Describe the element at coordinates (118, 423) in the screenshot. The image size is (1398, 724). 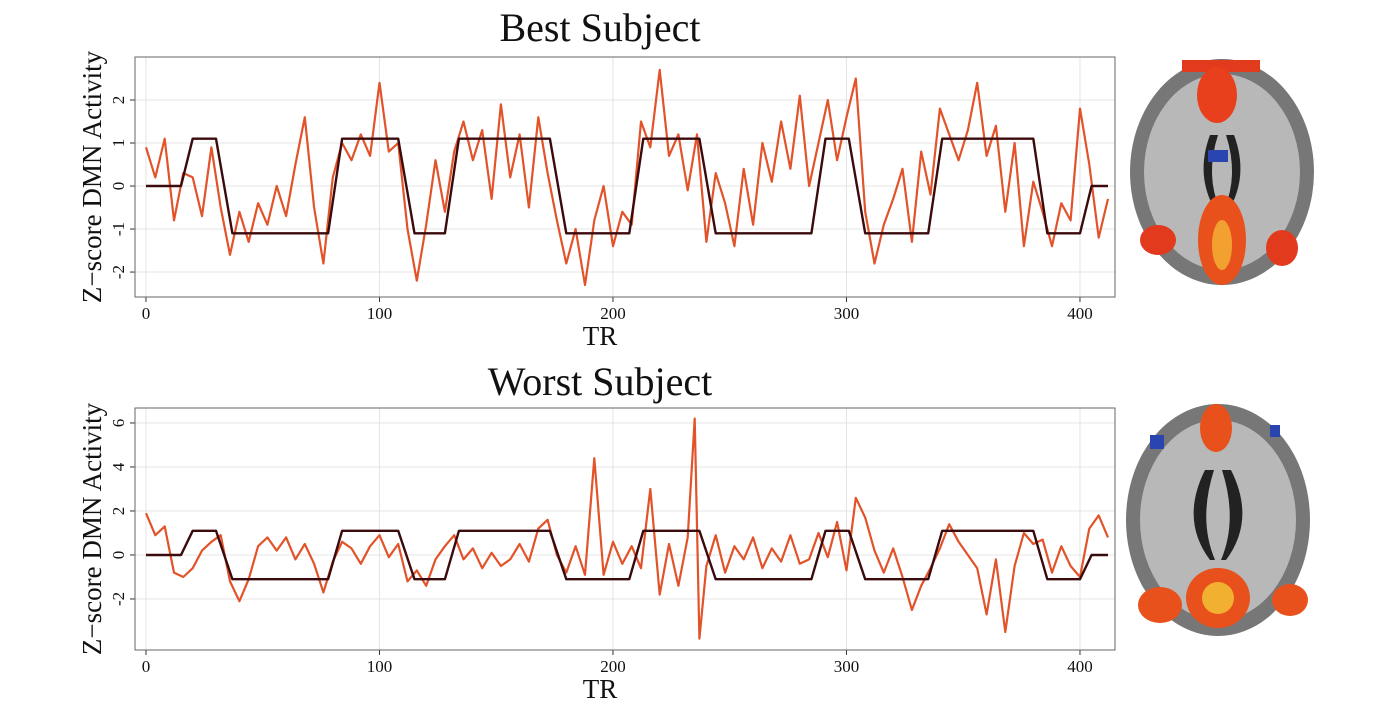
I see `y-tick-label: 6` at that location.